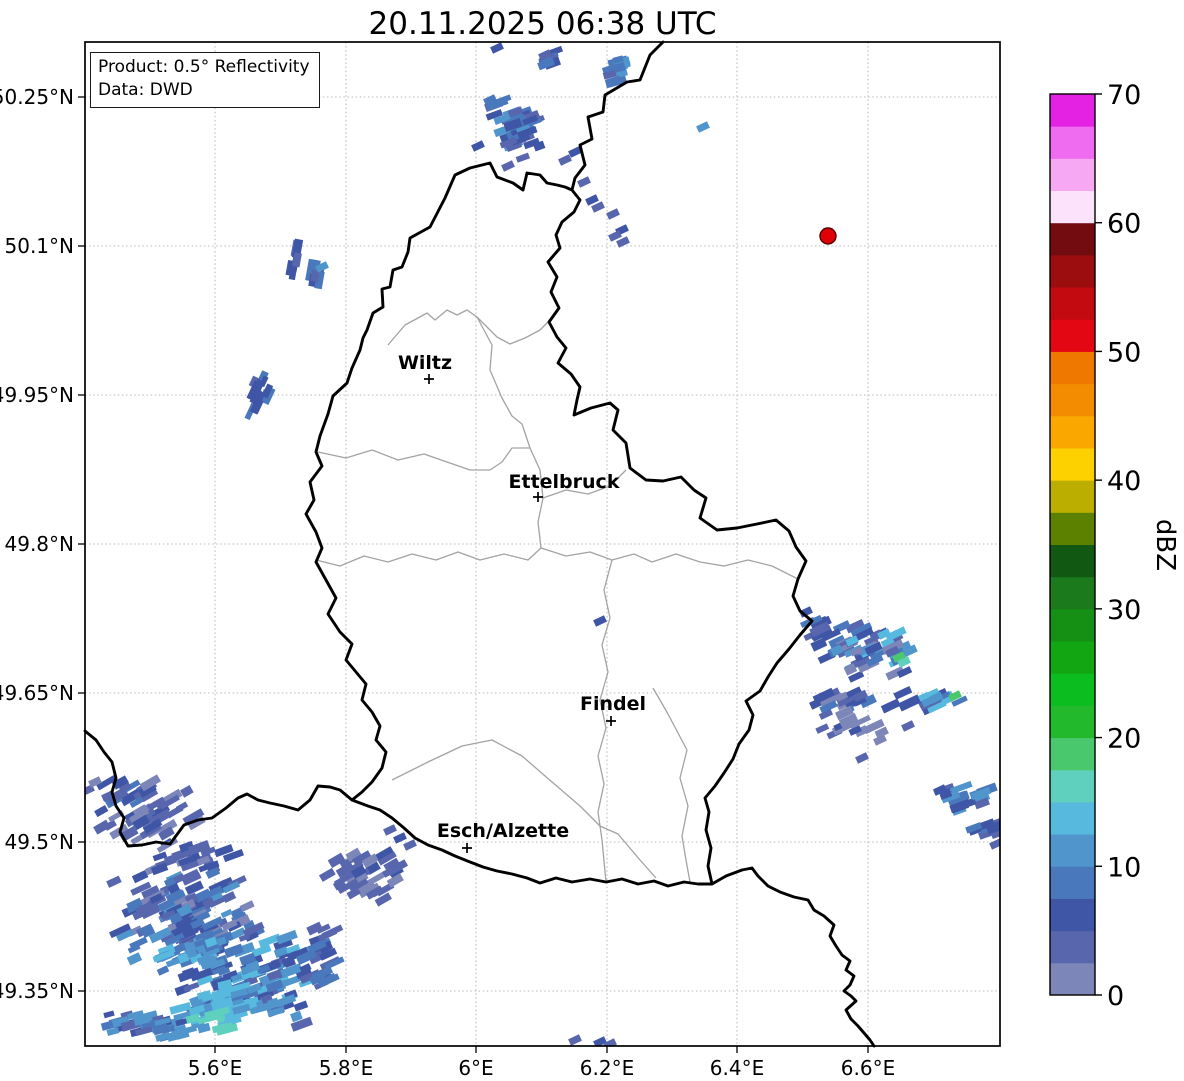 This screenshot has height=1081, width=1184. What do you see at coordinates (1124, 481) in the screenshot?
I see `colorbar-tick-label: 40` at bounding box center [1124, 481].